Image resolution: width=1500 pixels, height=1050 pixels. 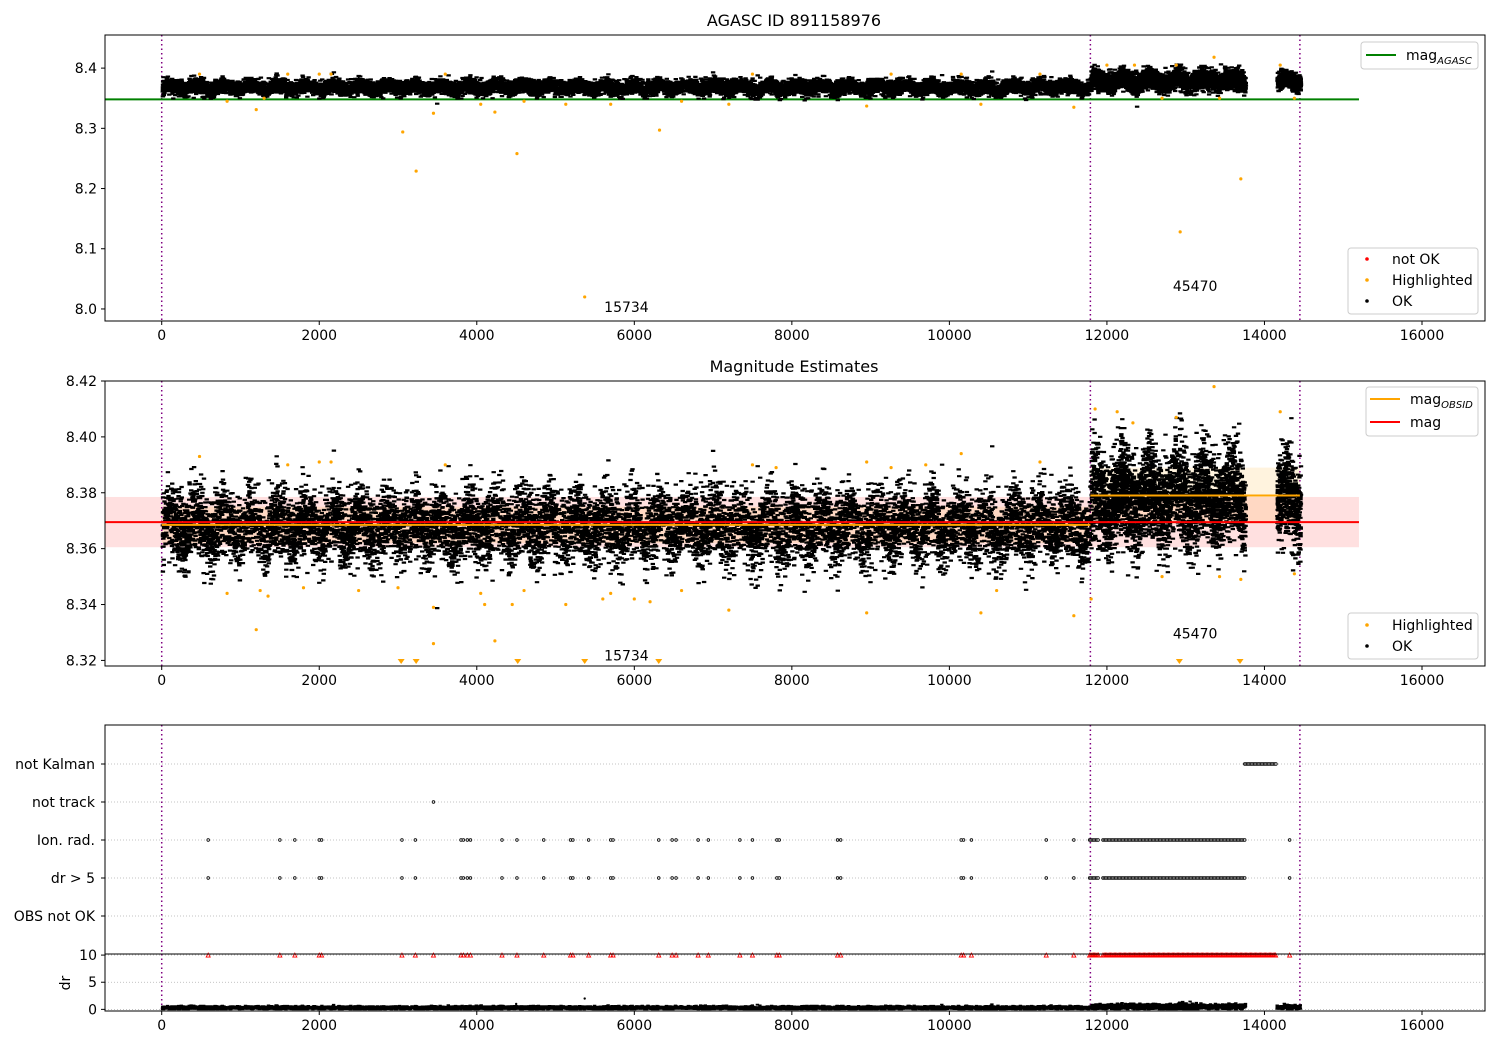 I want to click on flag-label: Ion. rad., so click(x=66, y=841).